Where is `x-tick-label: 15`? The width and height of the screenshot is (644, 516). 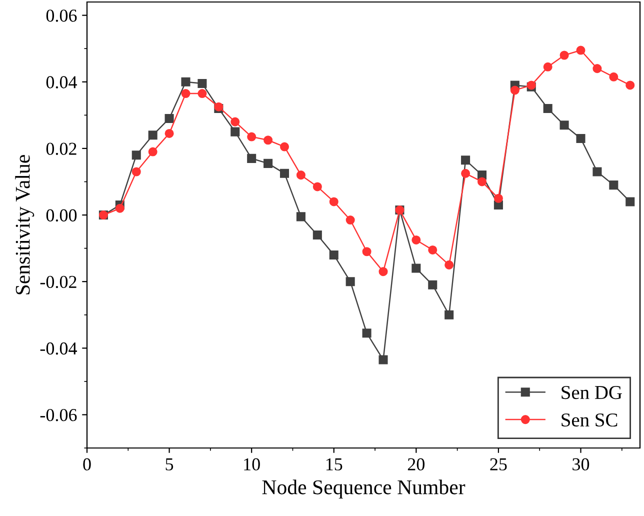
x-tick-label: 15 is located at coordinates (334, 464).